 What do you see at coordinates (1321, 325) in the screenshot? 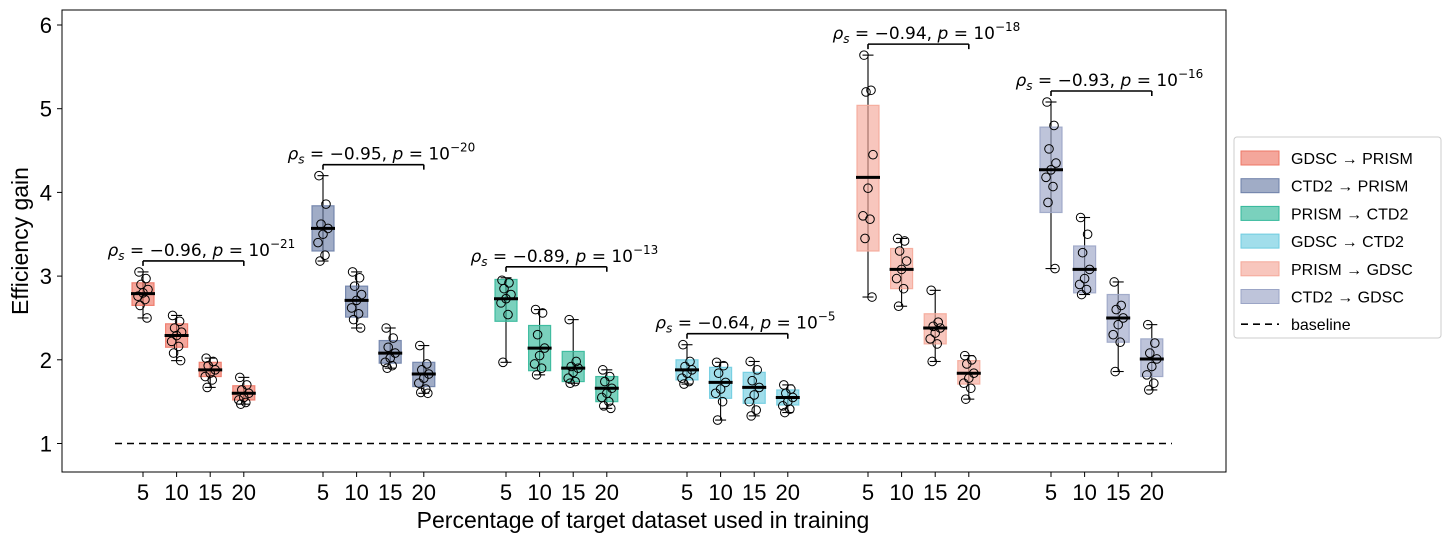
I see `legend-label: baseline` at bounding box center [1321, 325].